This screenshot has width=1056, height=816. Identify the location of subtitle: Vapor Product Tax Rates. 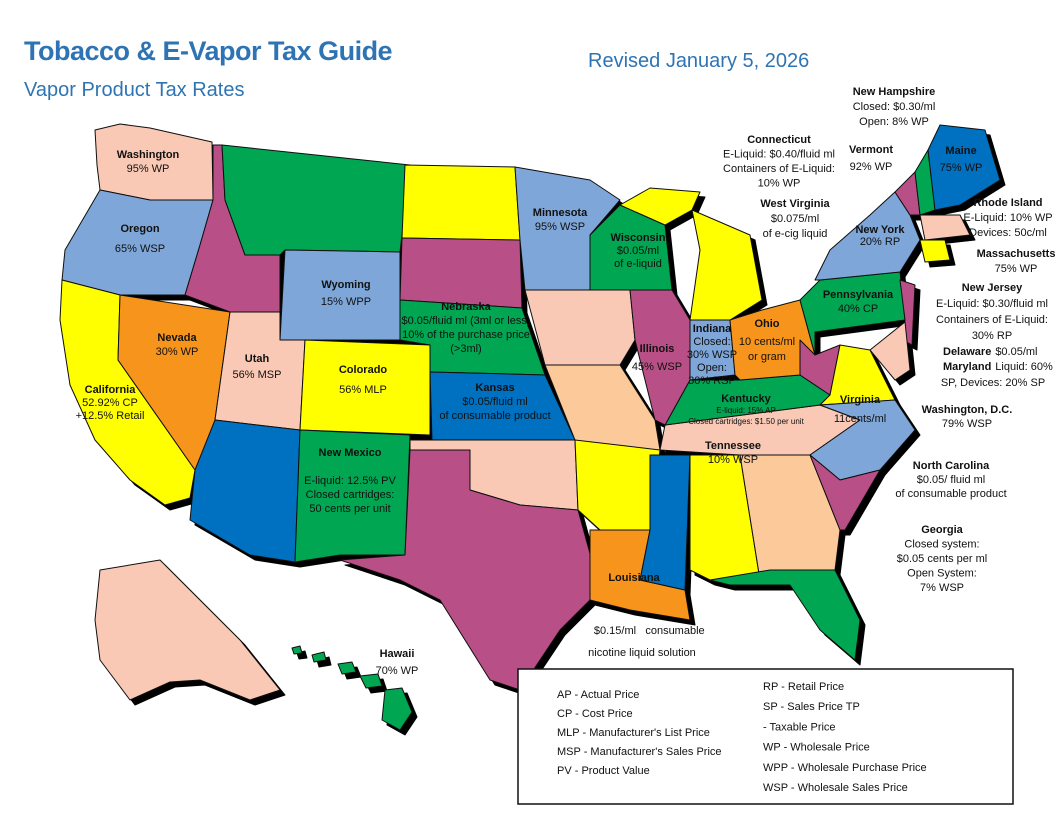
(134, 90).